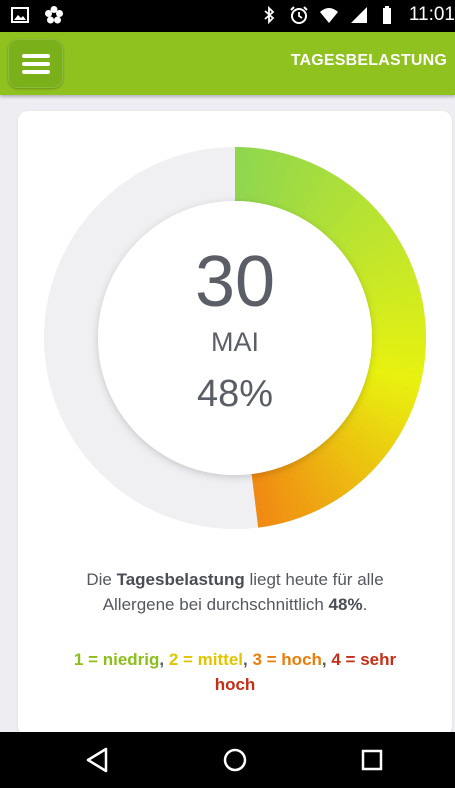 The image size is (455, 788). I want to click on legend-level-4: 4 = sehr, so click(364, 659).